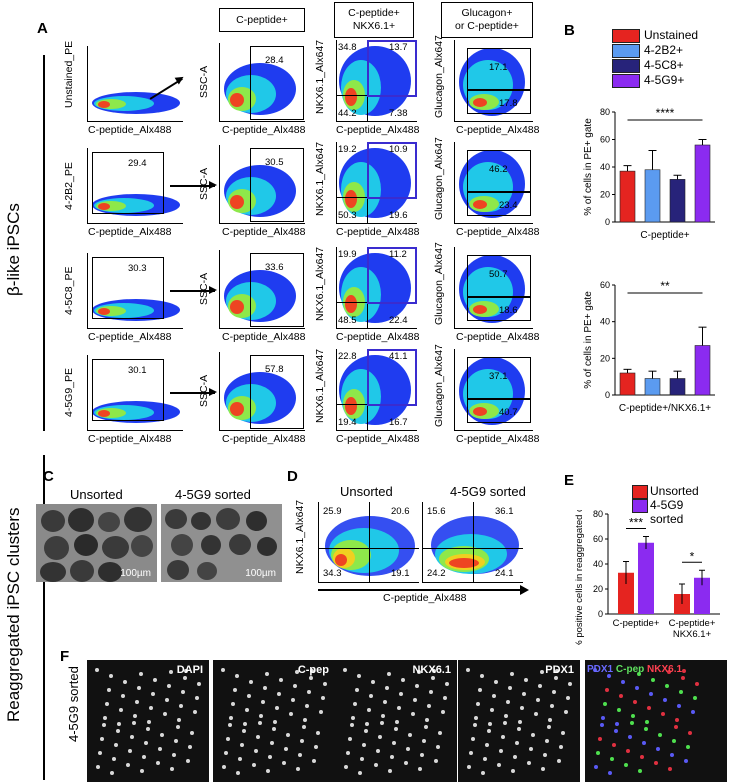 Image resolution: width=729 pixels, height=783 pixels. What do you see at coordinates (508, 310) in the screenshot?
I see `row-gcg-bottom: 18.6` at bounding box center [508, 310].